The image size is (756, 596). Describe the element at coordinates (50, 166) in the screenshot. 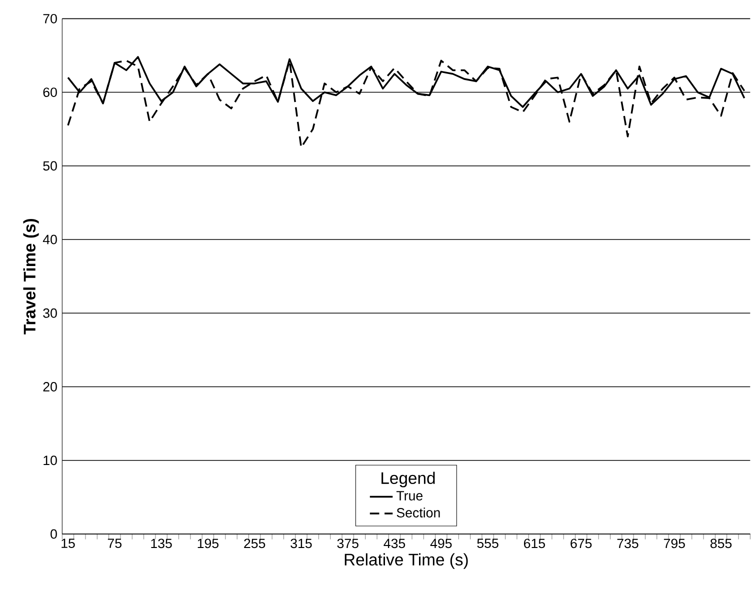

I see `y-tick-label: 50` at that location.